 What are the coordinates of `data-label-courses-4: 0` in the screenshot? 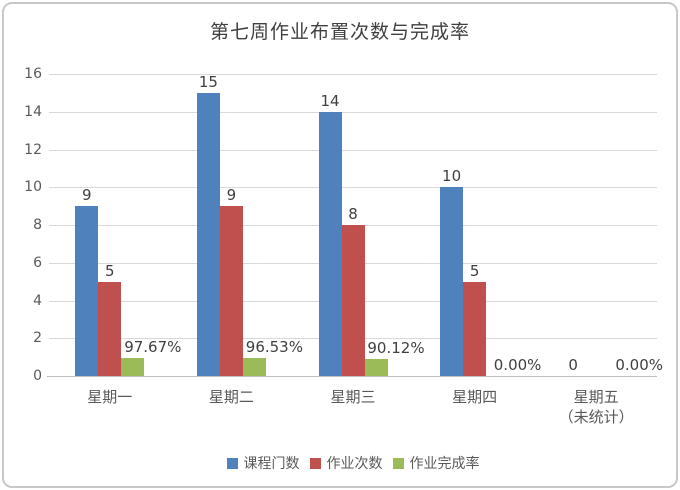 It's located at (573, 365).